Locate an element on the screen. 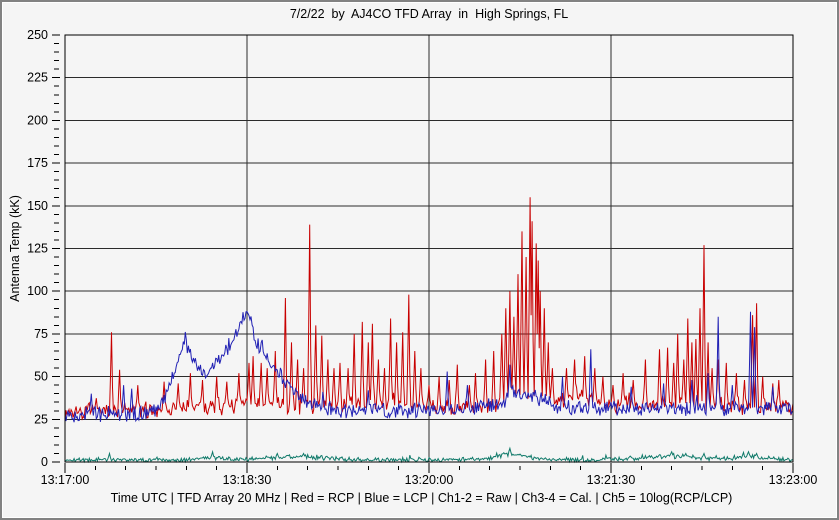  y-tick-label: 200 is located at coordinates (37, 120).